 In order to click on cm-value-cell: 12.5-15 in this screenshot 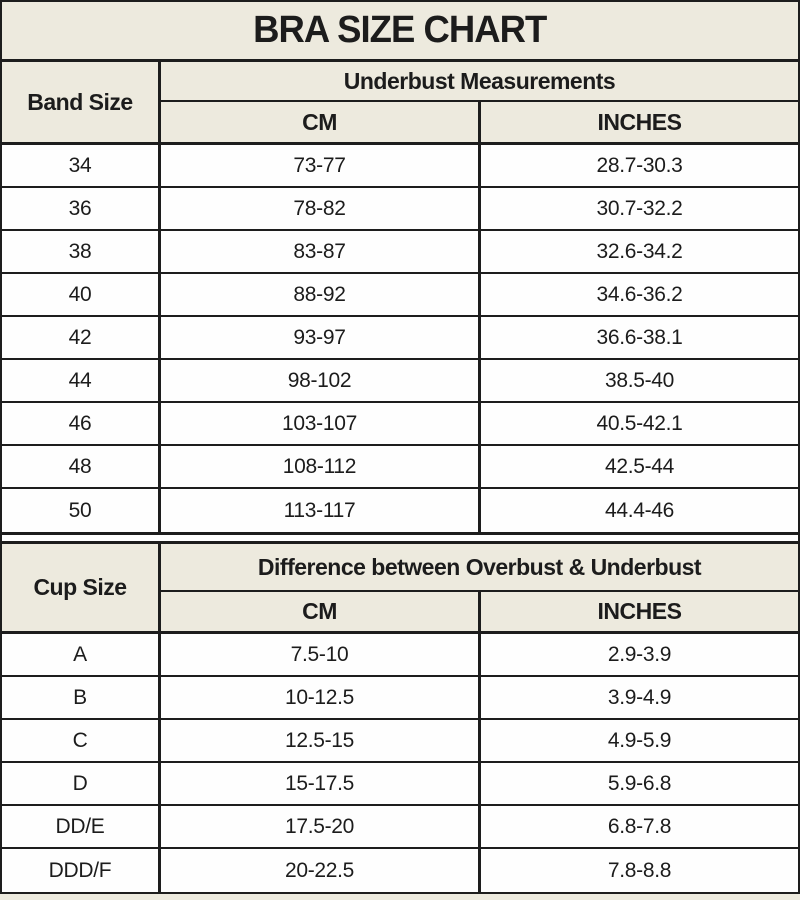, I will do `click(321, 741)`.